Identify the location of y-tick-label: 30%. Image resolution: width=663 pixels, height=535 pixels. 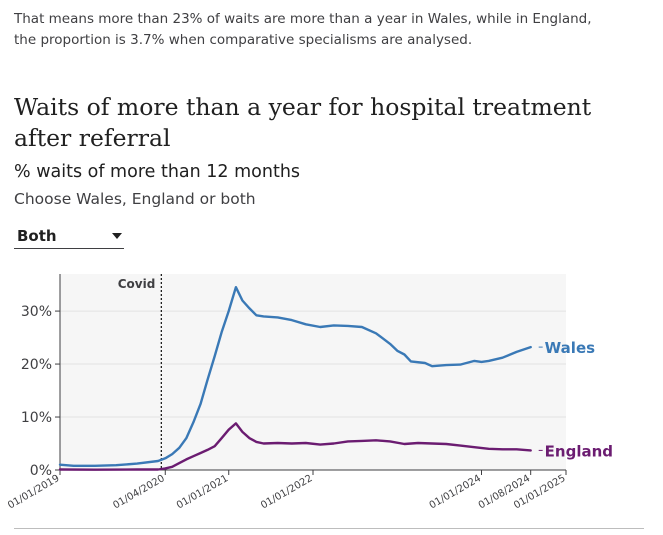
(36, 312).